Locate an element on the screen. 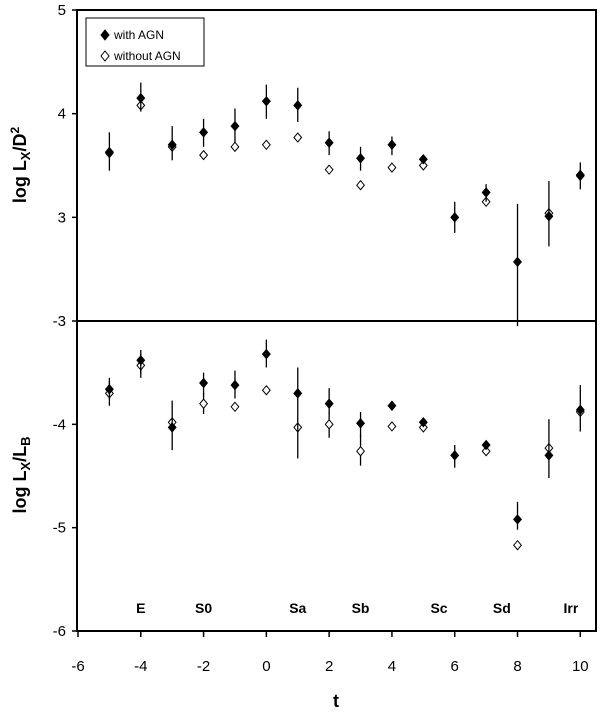  morph-label: Sb is located at coordinates (361, 608).